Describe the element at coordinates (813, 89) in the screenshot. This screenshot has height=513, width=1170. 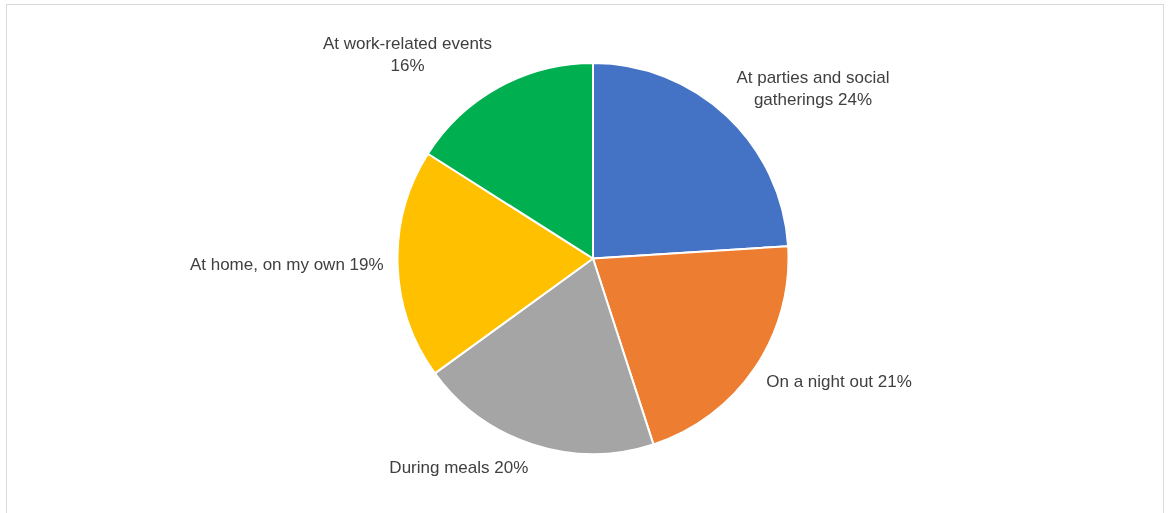
I see `slice-label: At parties and social gatherings 24%` at that location.